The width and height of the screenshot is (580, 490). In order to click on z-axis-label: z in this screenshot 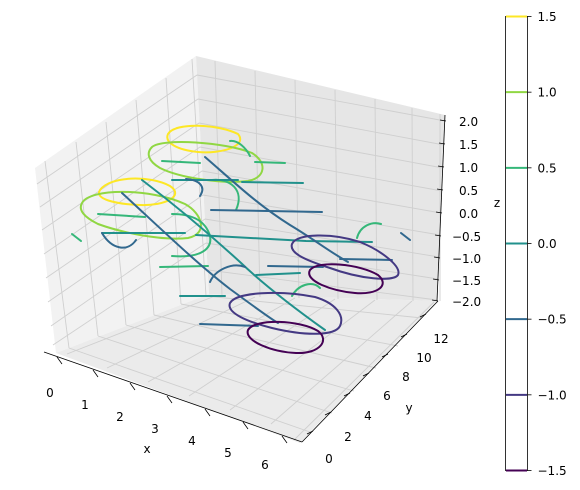, I will do `click(497, 203)`.